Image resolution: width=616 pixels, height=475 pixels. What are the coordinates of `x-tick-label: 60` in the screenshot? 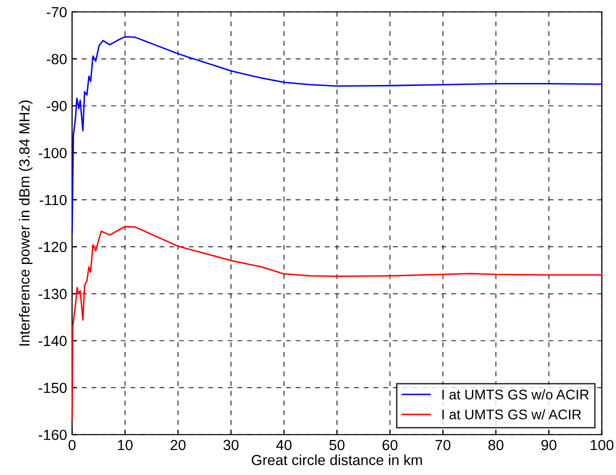 It's located at (390, 445).